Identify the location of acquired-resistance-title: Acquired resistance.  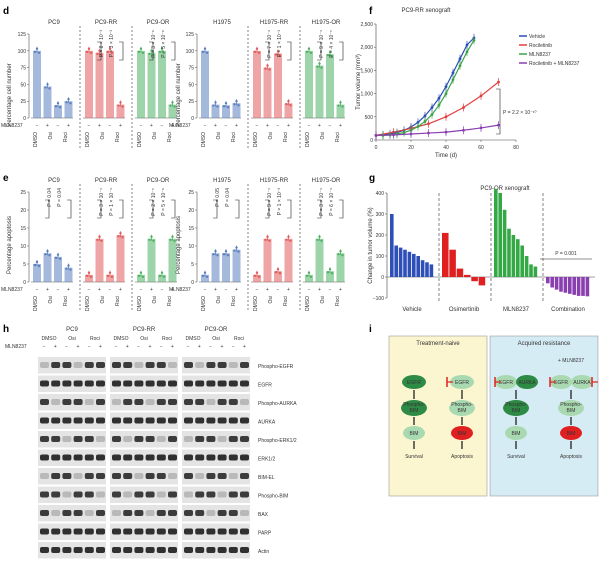
(544, 344).